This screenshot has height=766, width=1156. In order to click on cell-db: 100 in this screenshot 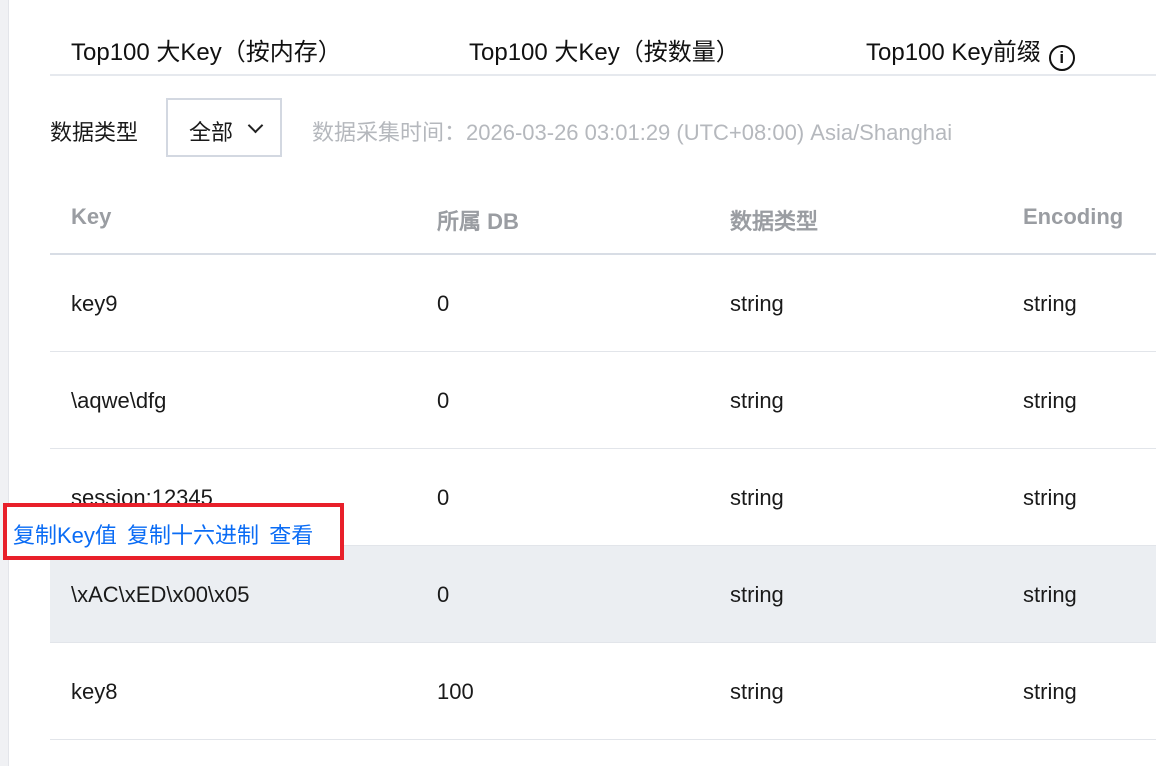, I will do `click(455, 691)`.